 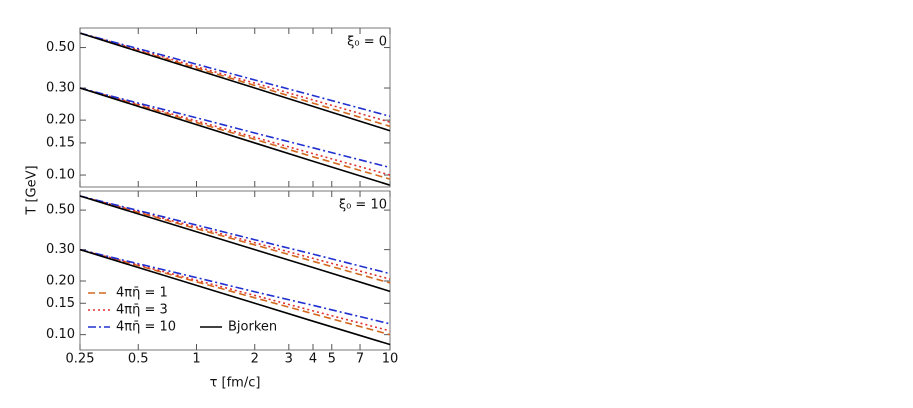 I want to click on x-tick-label: 10, so click(x=390, y=359).